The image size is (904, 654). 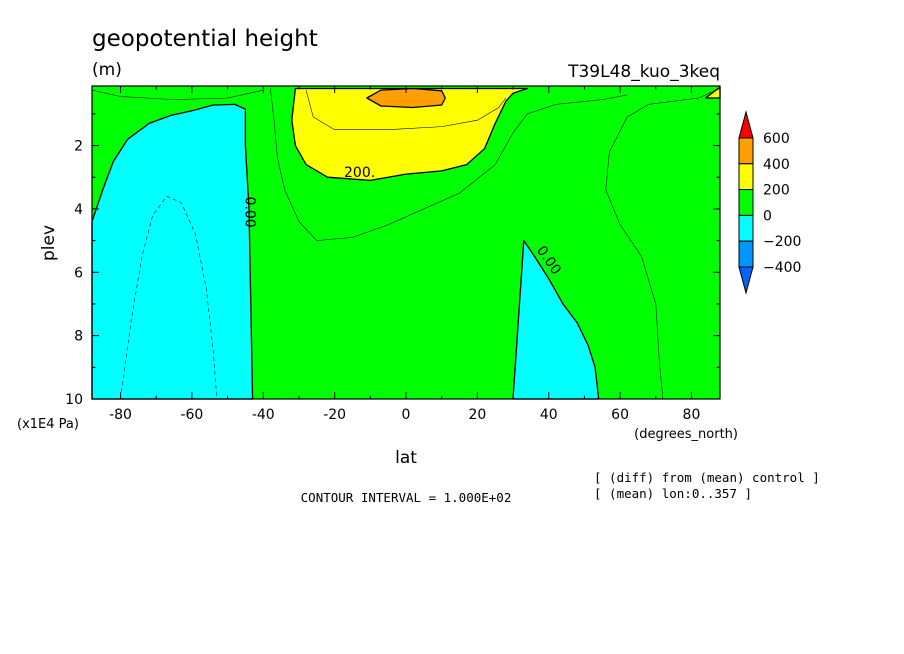 What do you see at coordinates (776, 139) in the screenshot?
I see `colorbar-label: 600` at bounding box center [776, 139].